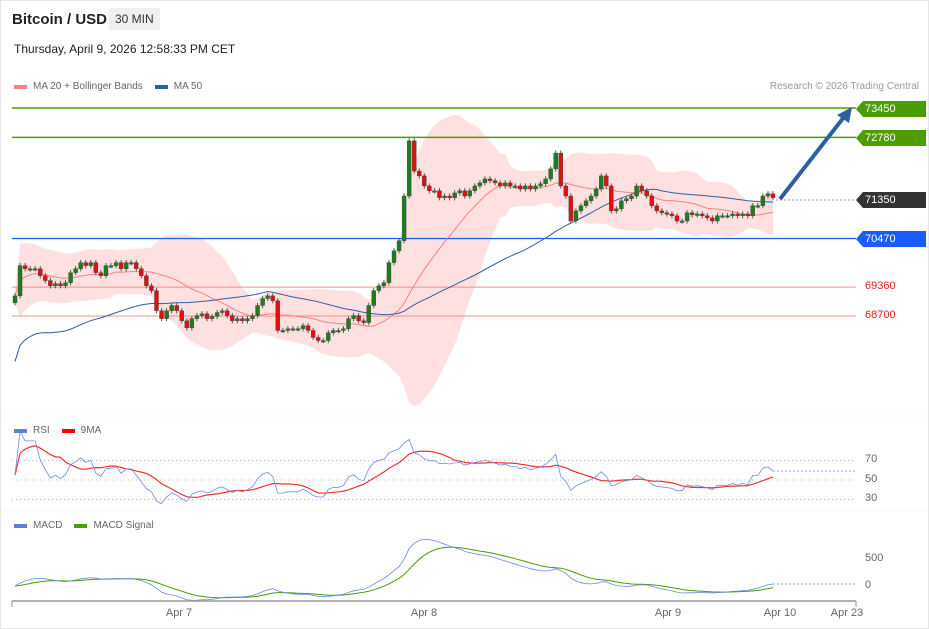 The width and height of the screenshot is (929, 629). I want to click on rsi-axis-70: 70, so click(871, 459).